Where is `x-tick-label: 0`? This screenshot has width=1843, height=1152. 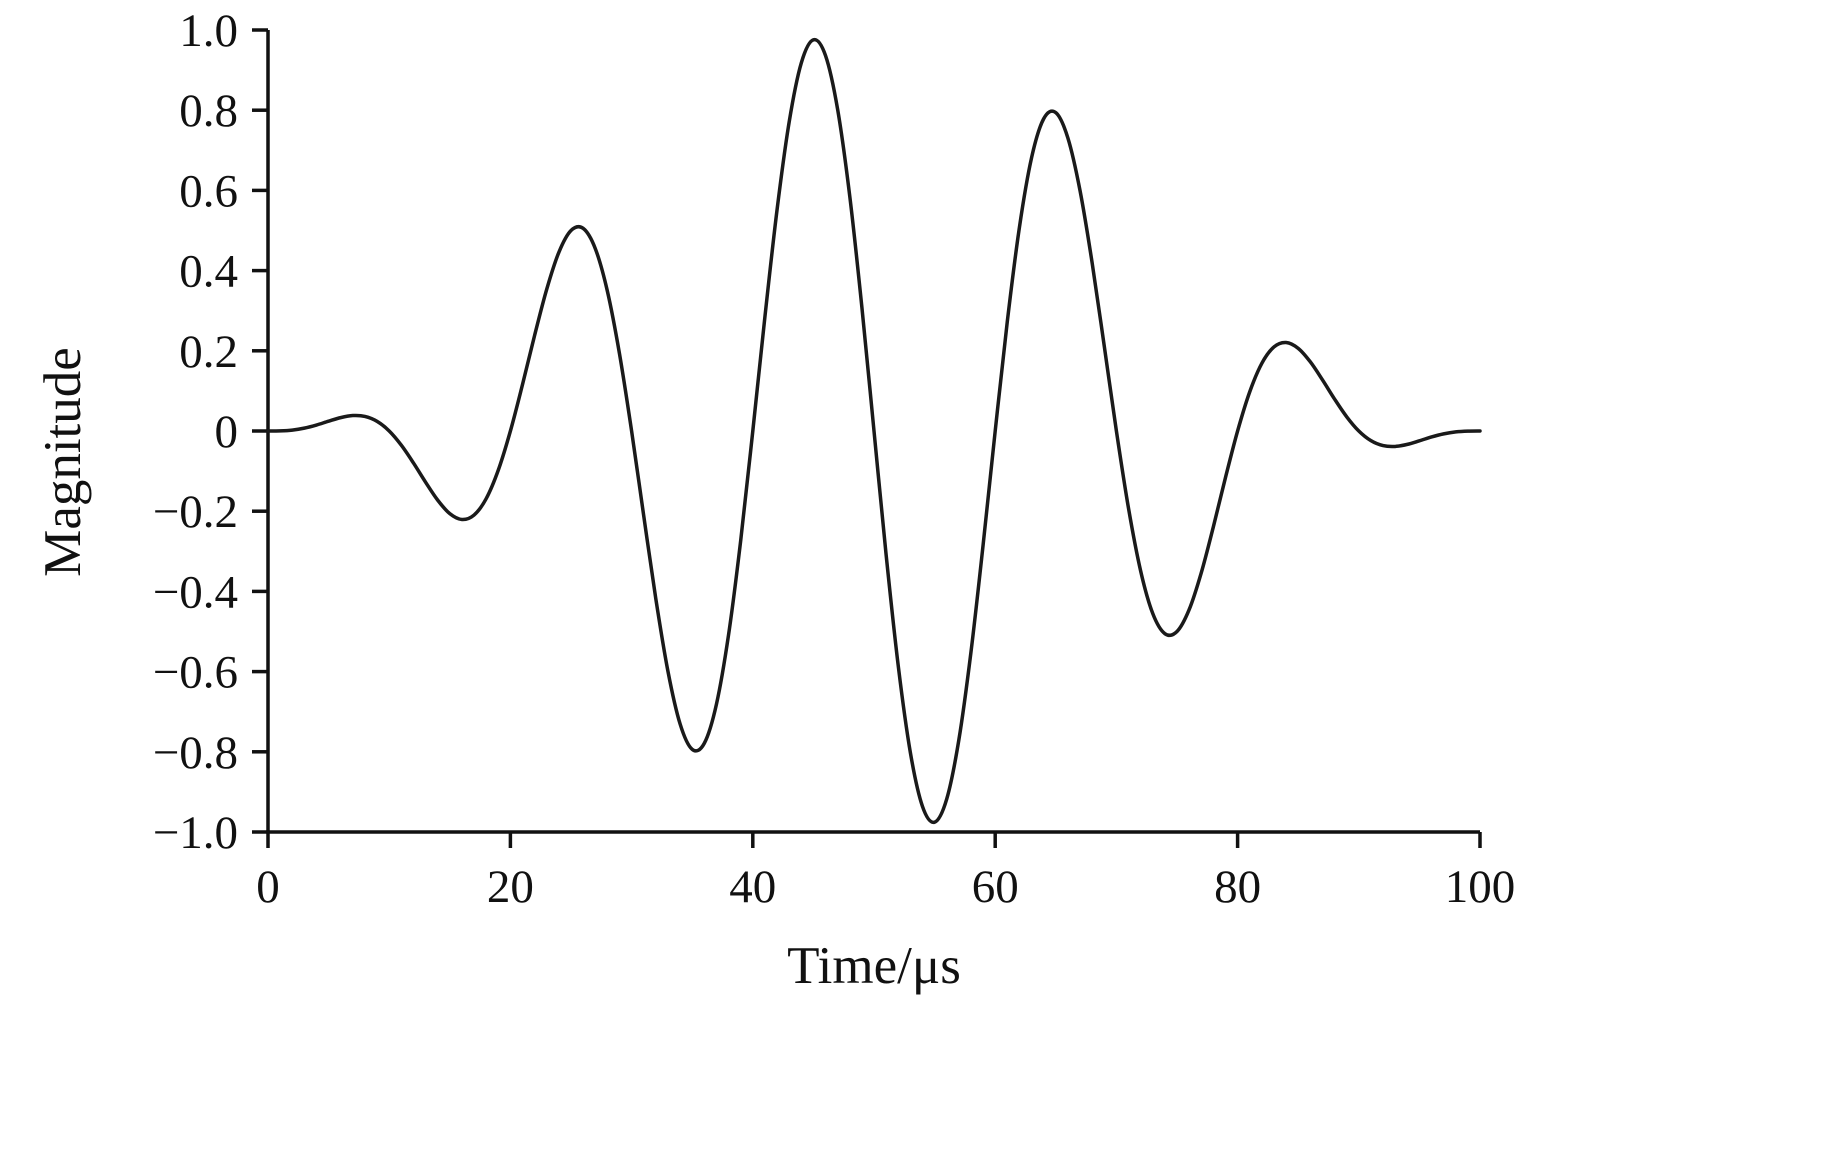 x-tick-label: 0 is located at coordinates (268, 887).